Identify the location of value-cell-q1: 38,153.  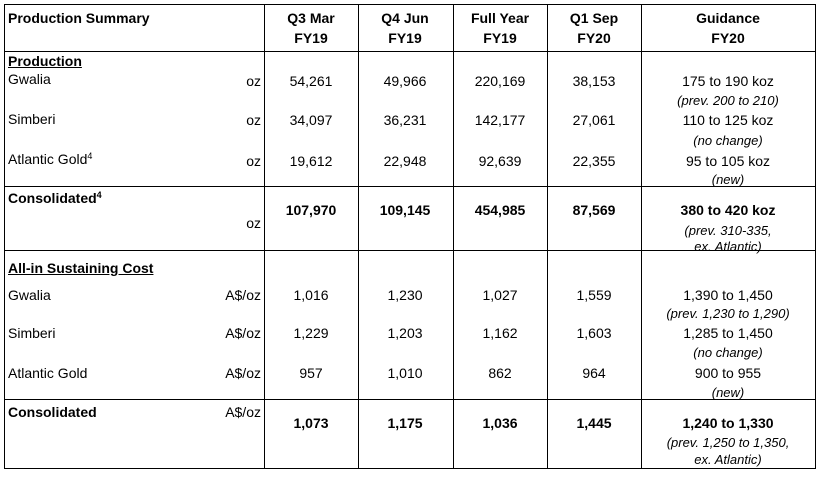
(594, 81).